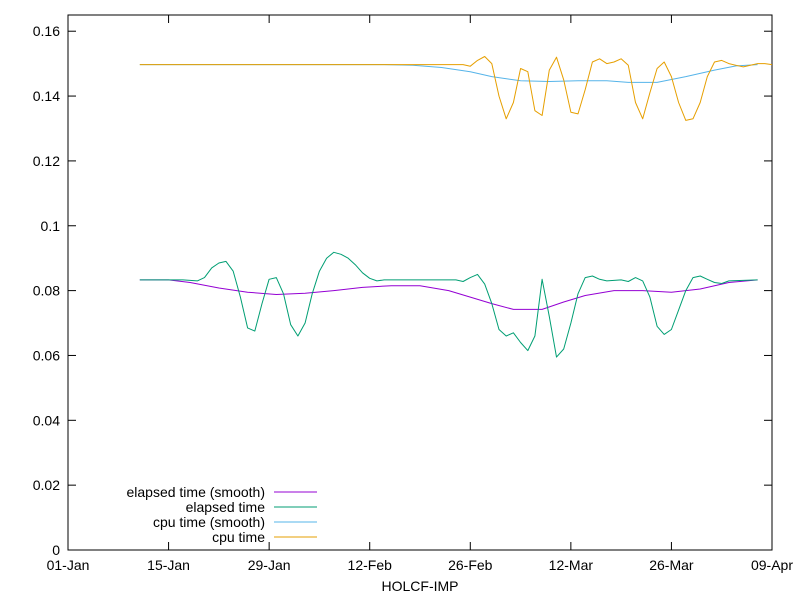 Image resolution: width=800 pixels, height=600 pixels. I want to click on y-tick-label: 0.14, so click(46, 96).